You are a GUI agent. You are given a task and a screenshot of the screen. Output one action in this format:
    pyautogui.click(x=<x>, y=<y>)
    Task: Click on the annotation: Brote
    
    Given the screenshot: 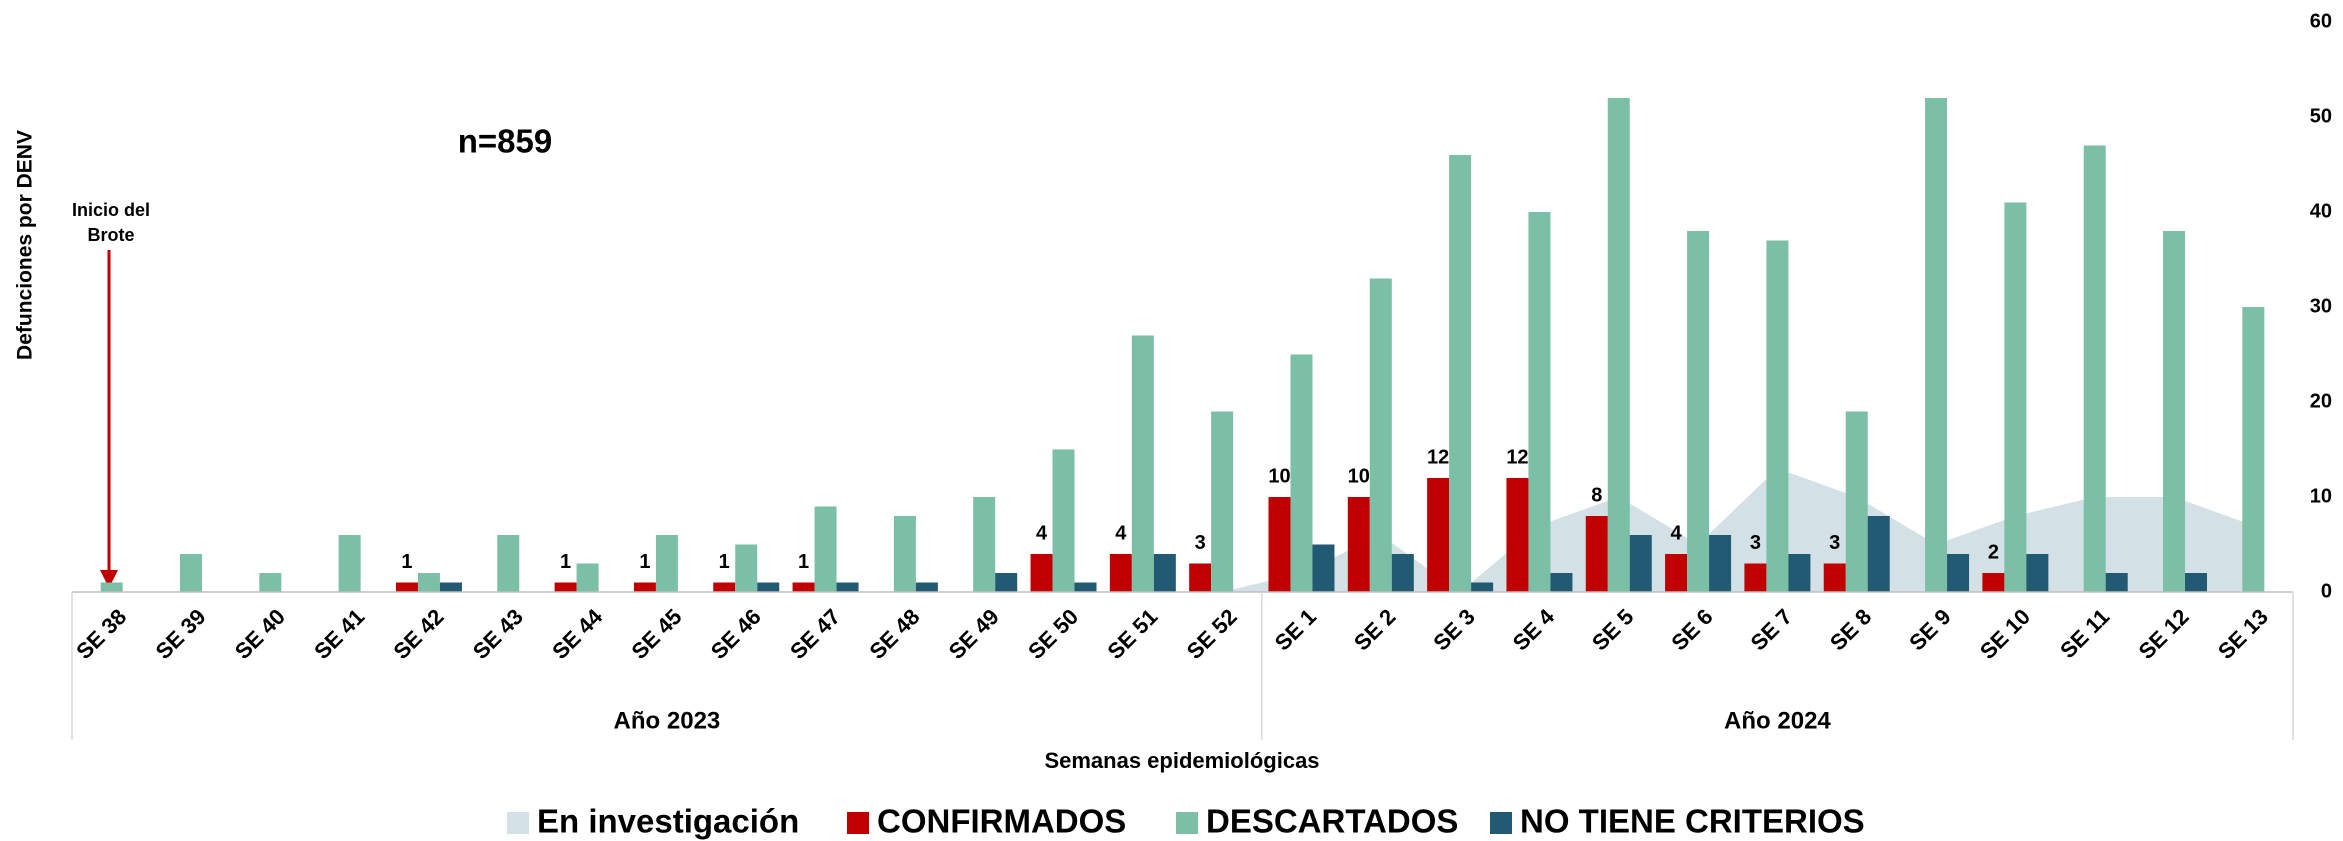 What is the action you would take?
    pyautogui.click(x=110, y=235)
    